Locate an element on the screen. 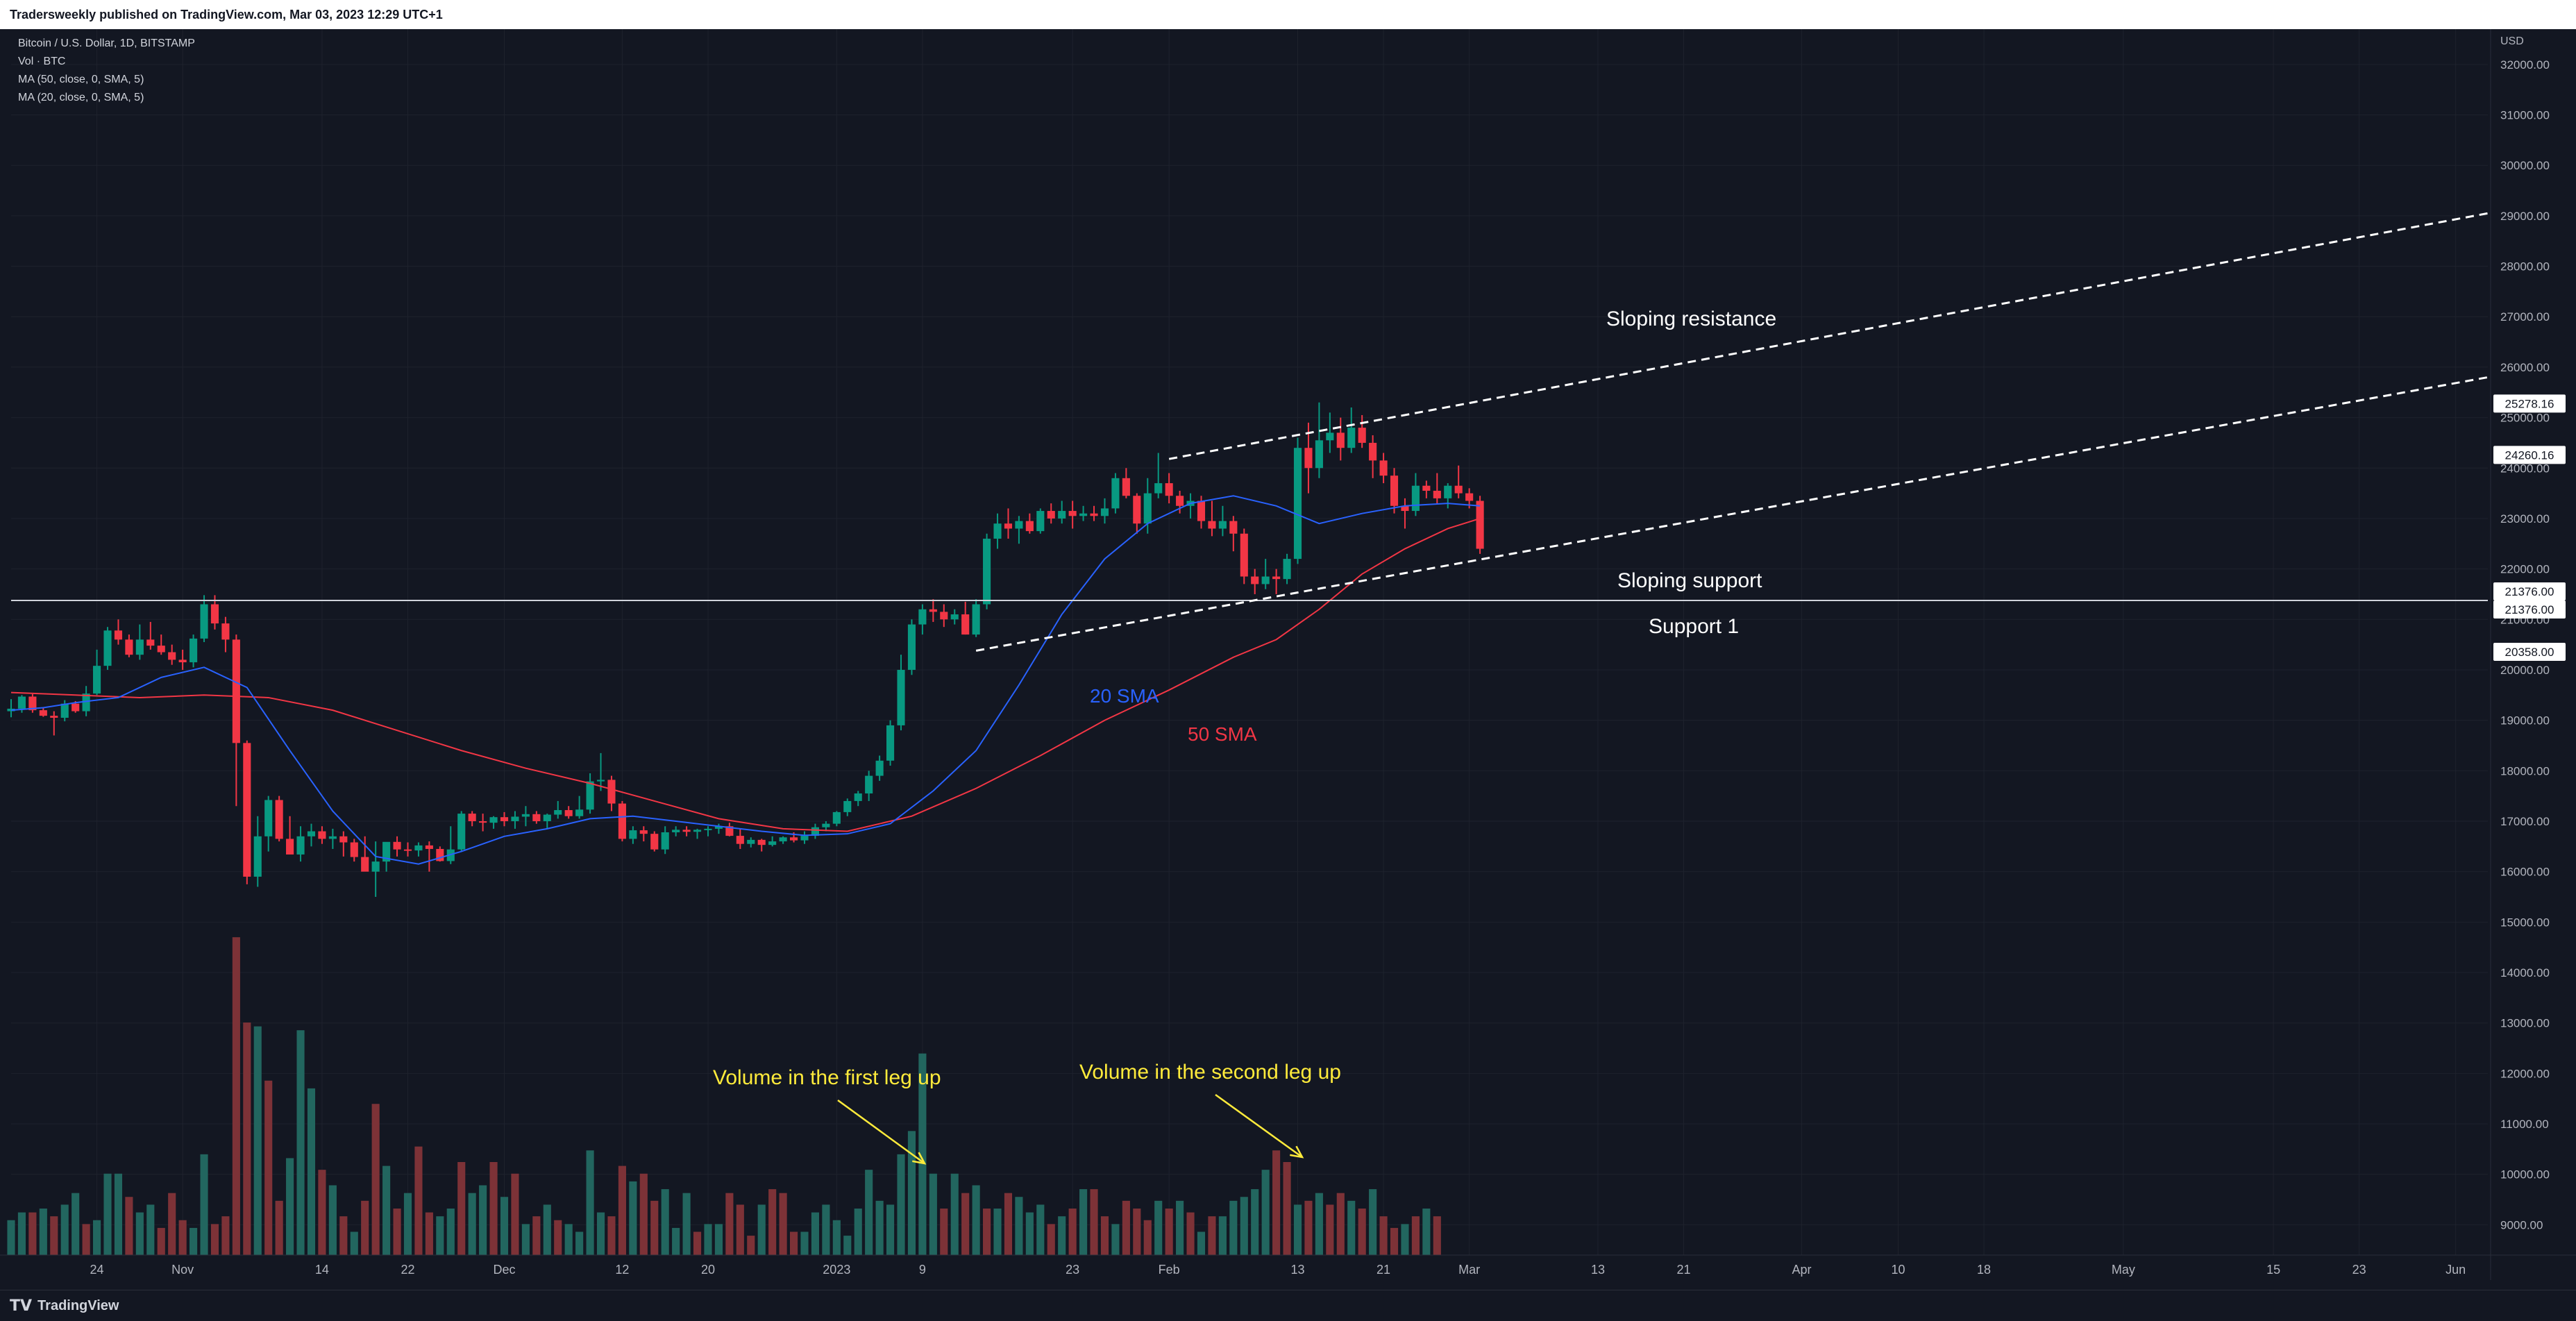  tradingview-brand: TV TradingView is located at coordinates (59, 1306).